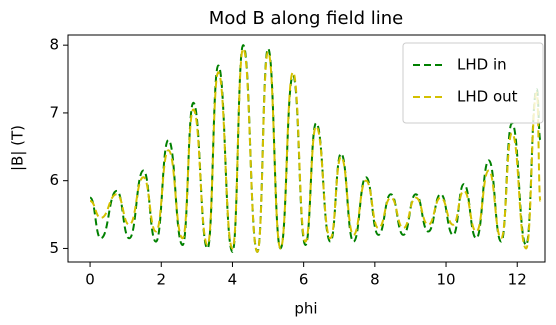  I want to click on x-tick-label: 4, so click(233, 280).